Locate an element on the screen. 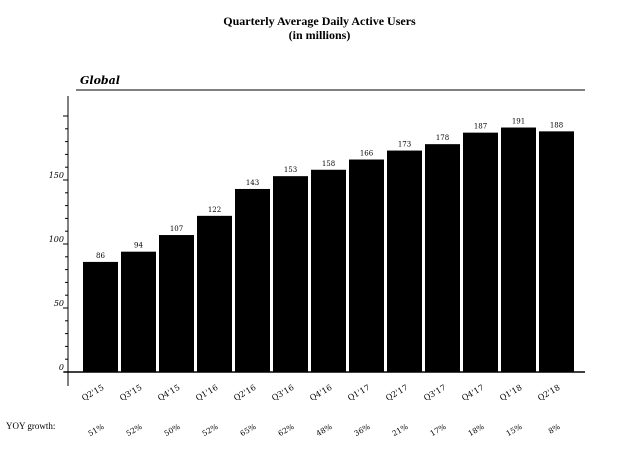  yoy-growth-value: 18% is located at coordinates (476, 430).